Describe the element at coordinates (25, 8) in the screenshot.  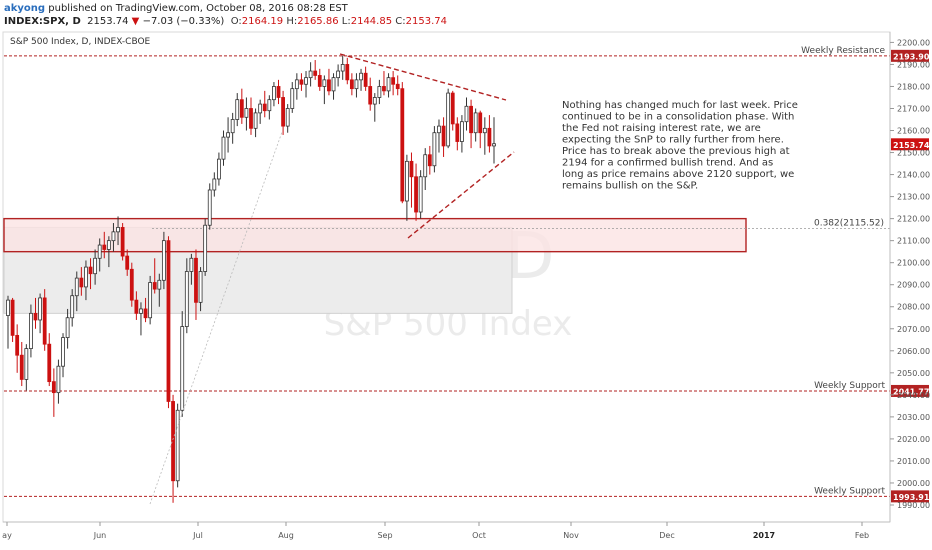
I see `author-link: akyong` at that location.